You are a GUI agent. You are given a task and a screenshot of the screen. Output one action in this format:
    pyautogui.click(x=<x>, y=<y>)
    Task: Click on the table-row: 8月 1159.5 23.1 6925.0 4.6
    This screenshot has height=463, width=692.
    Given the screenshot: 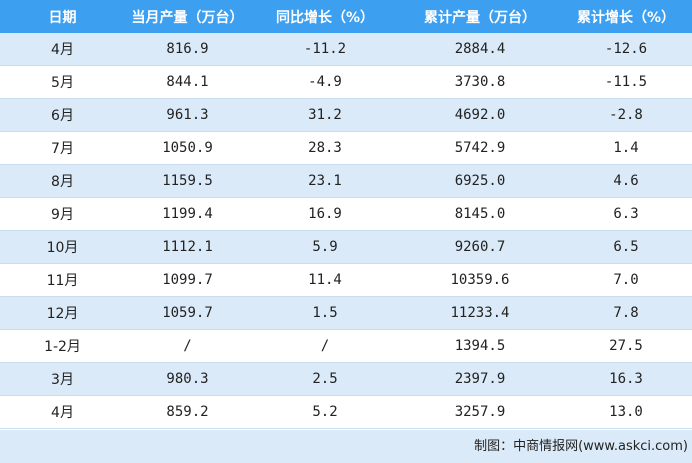 What is the action you would take?
    pyautogui.click(x=346, y=181)
    